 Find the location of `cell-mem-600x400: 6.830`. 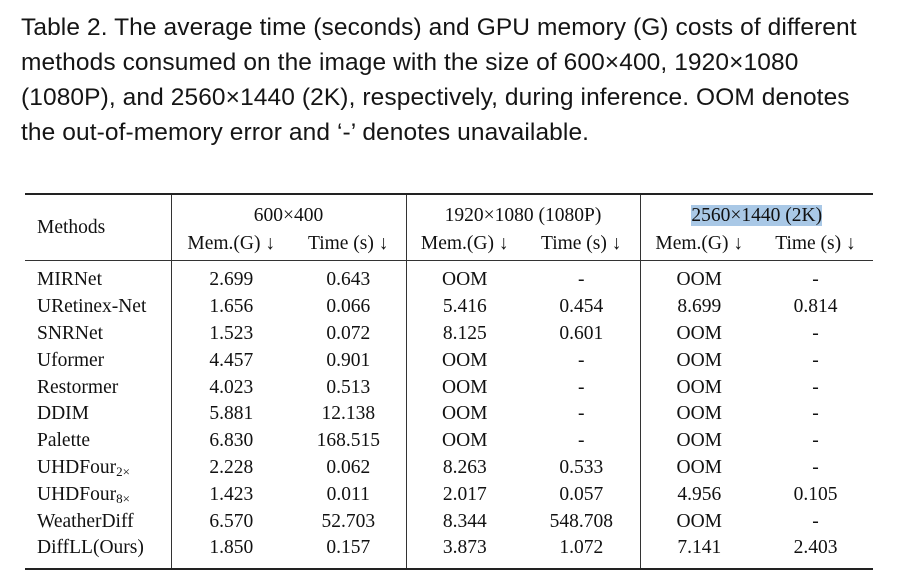

cell-mem-600x400: 6.830 is located at coordinates (230, 441).